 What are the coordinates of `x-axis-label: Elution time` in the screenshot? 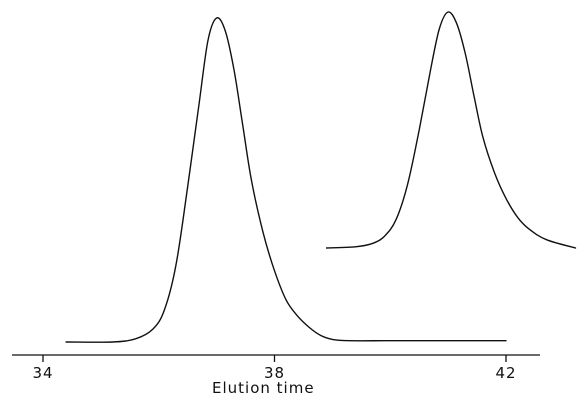 It's located at (263, 388).